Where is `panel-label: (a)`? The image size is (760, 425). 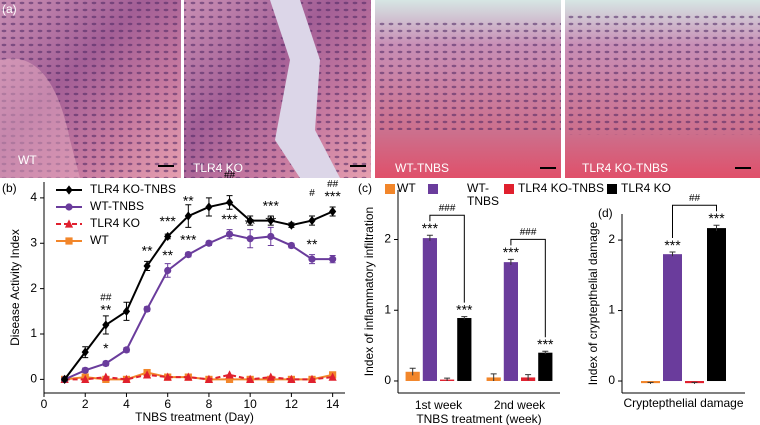 panel-label: (a) is located at coordinates (9, 9).